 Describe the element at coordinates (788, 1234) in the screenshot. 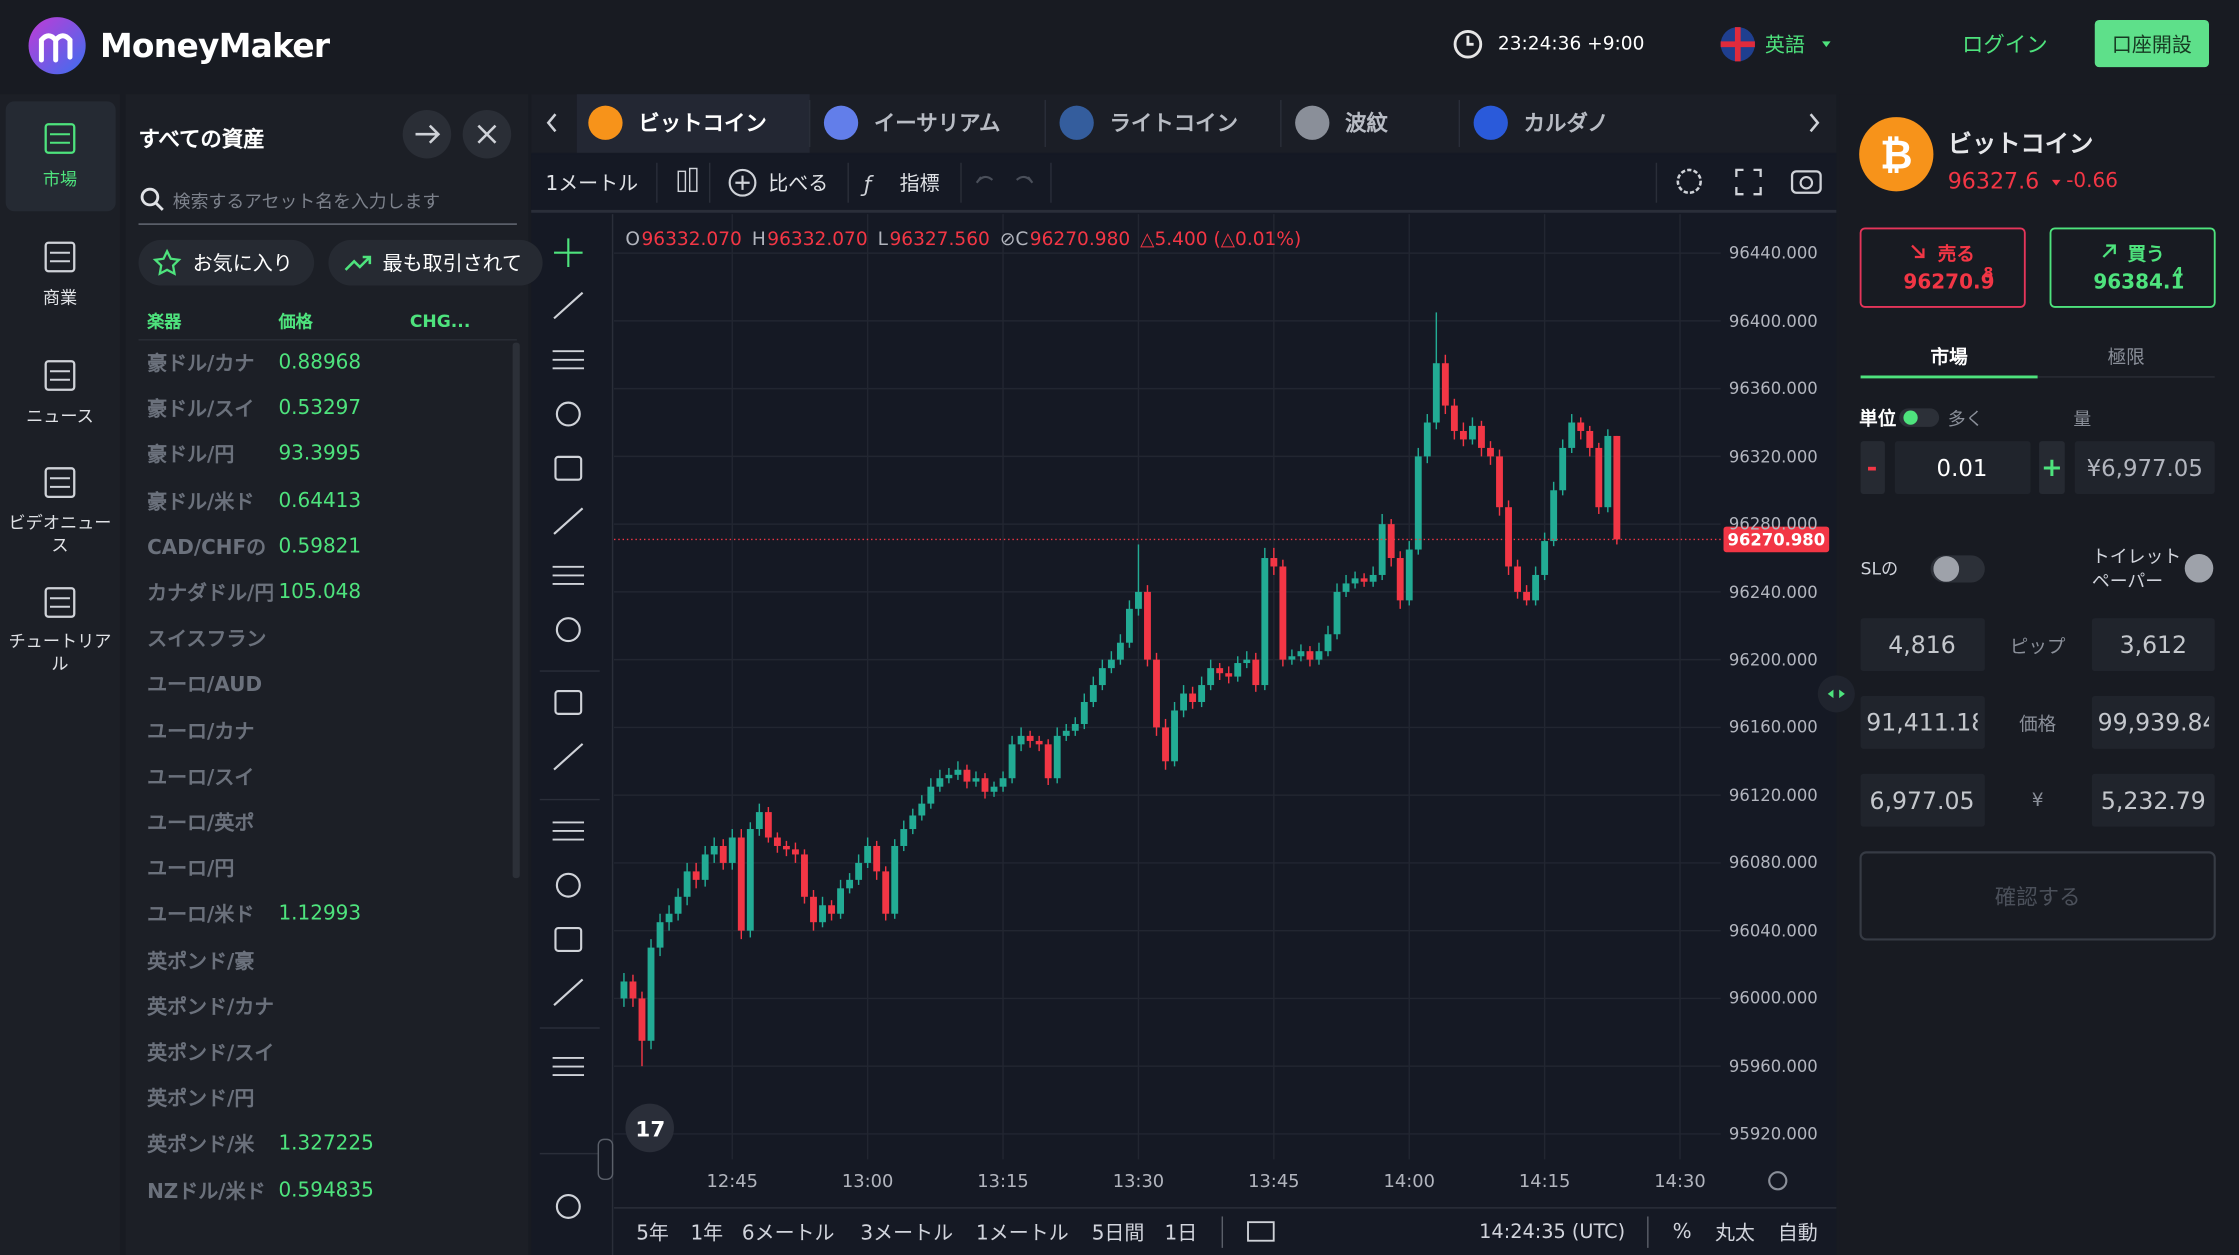

I see `range-button: 6メートル` at that location.